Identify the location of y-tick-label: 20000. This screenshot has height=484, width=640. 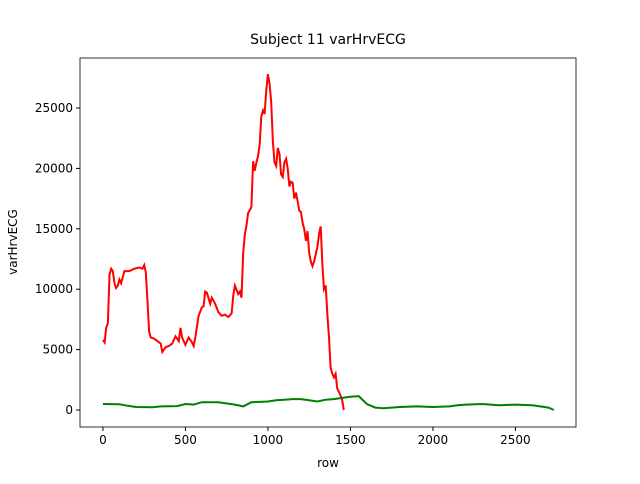
(54, 168).